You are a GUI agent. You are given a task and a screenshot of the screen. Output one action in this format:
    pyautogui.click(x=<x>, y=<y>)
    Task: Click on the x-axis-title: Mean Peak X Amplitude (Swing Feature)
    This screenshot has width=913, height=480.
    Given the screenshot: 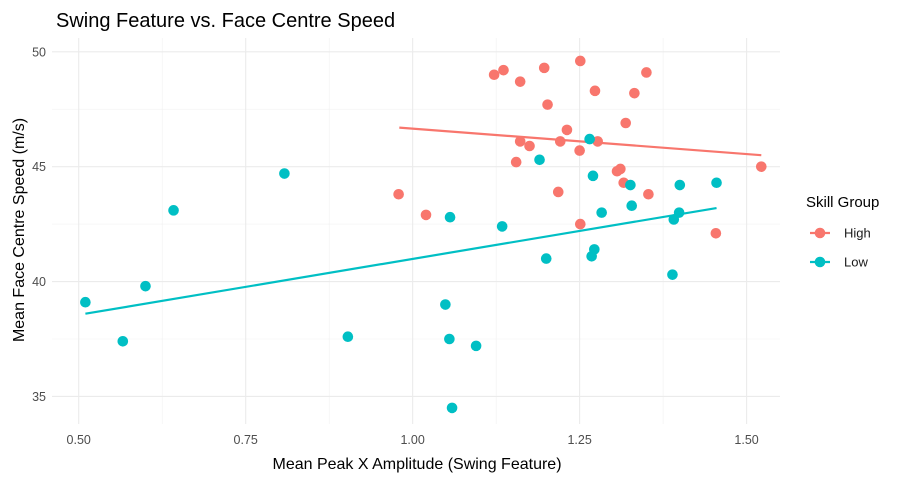 What is the action you would take?
    pyautogui.click(x=416, y=464)
    